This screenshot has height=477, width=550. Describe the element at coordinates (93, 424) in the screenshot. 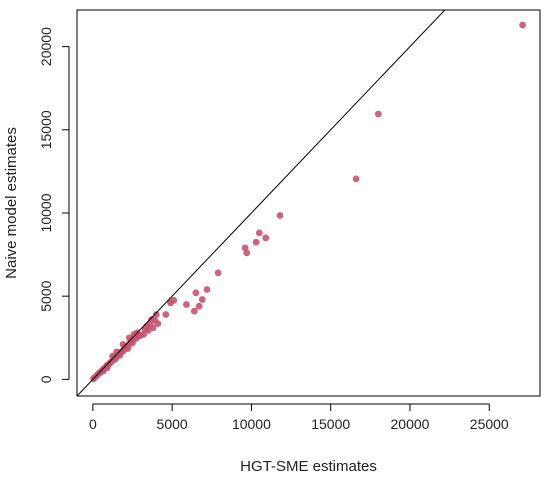

I see `x-tick-label: 0` at that location.